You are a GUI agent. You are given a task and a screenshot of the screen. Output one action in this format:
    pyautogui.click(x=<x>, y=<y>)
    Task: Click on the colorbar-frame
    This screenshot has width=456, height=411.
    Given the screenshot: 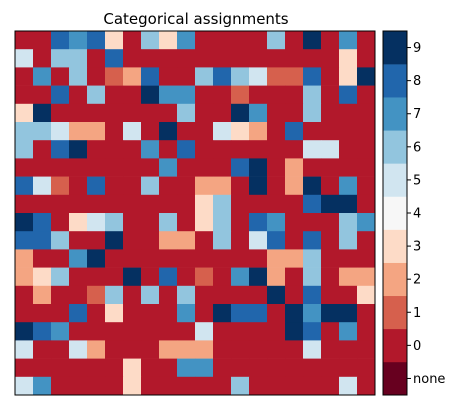 What is the action you would take?
    pyautogui.click(x=395, y=213)
    